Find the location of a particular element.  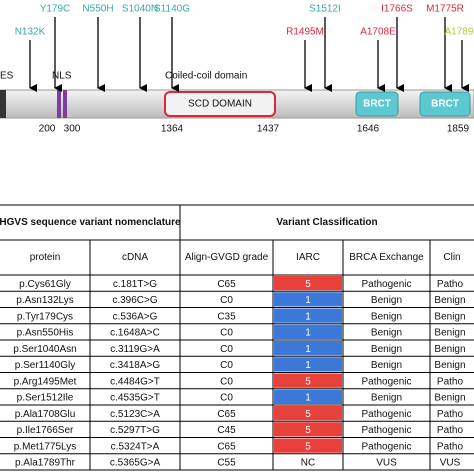

column-header: protein is located at coordinates (45, 257).